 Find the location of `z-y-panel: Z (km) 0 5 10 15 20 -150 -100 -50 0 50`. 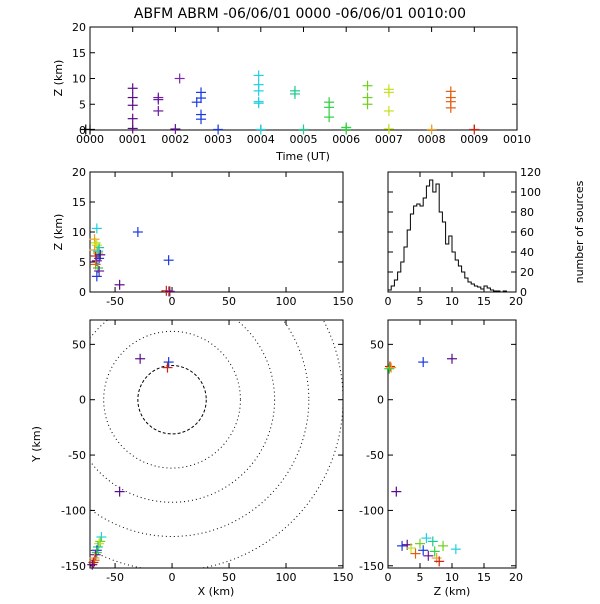

z-y-panel: Z (km) 0 5 10 15 20 -150 -100 -50 0 50 is located at coordinates (441, 458).